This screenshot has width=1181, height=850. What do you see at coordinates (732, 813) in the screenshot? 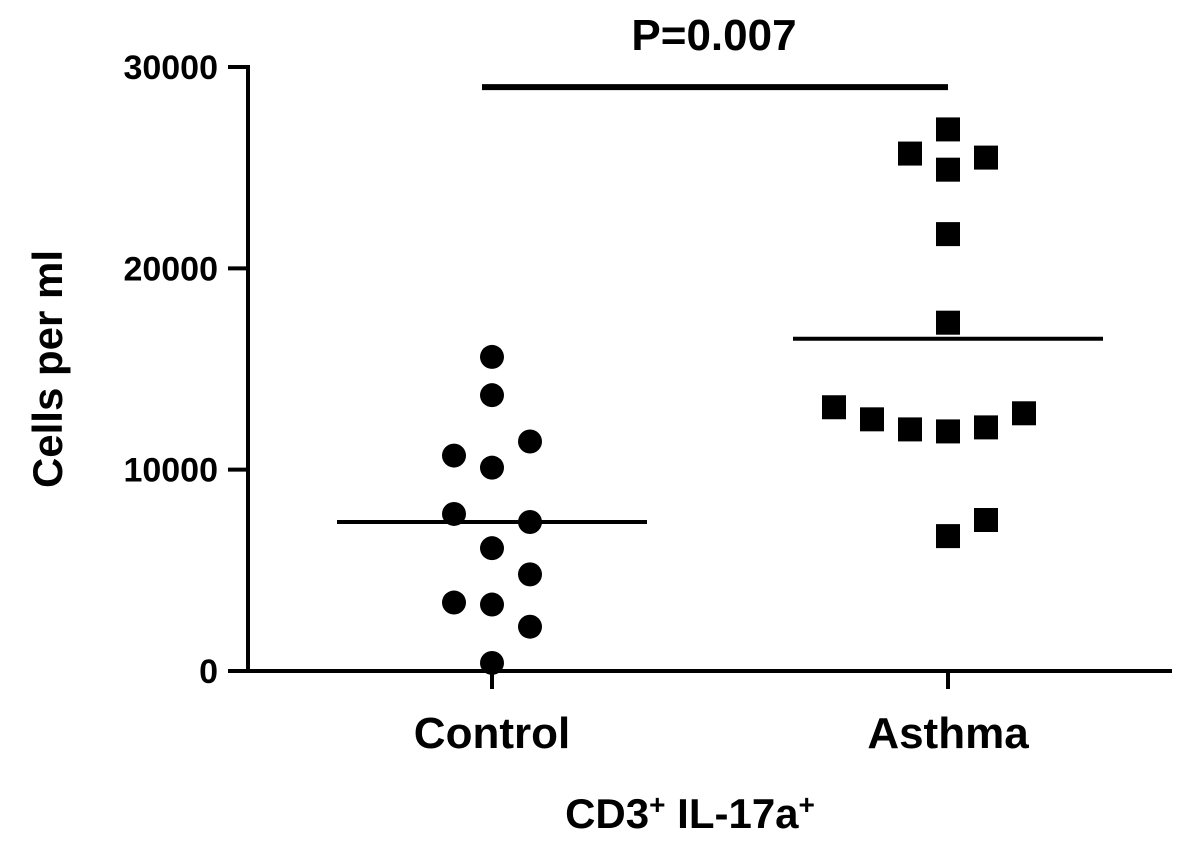
I see `x-axis-title-tail: IL-17a` at bounding box center [732, 813].